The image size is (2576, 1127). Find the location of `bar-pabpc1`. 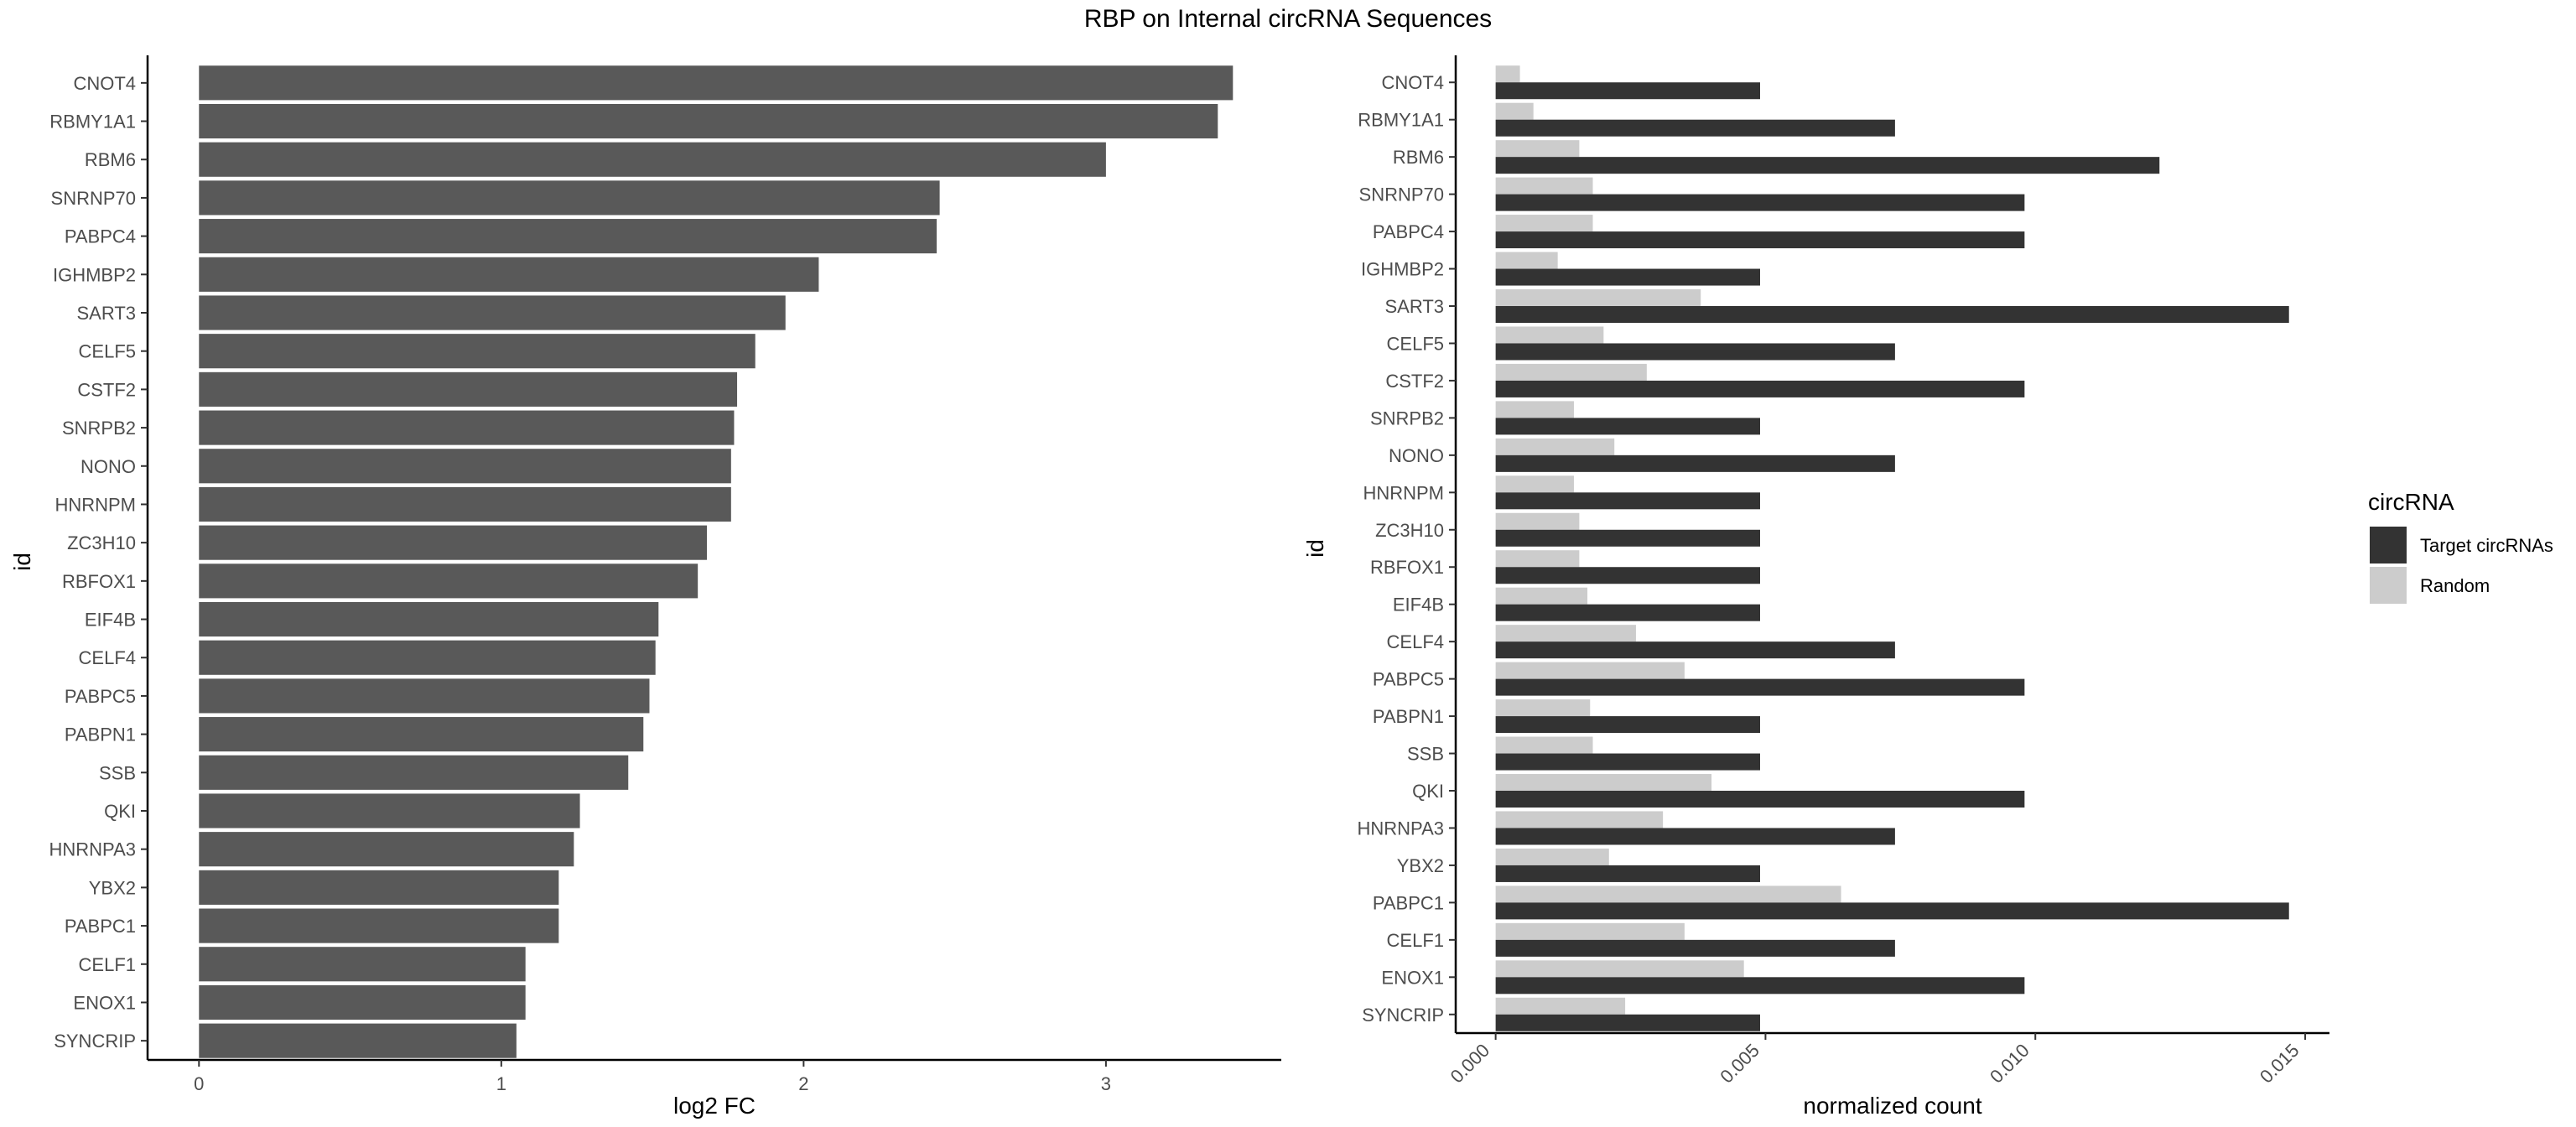

bar-pabpc1 is located at coordinates (379, 925).